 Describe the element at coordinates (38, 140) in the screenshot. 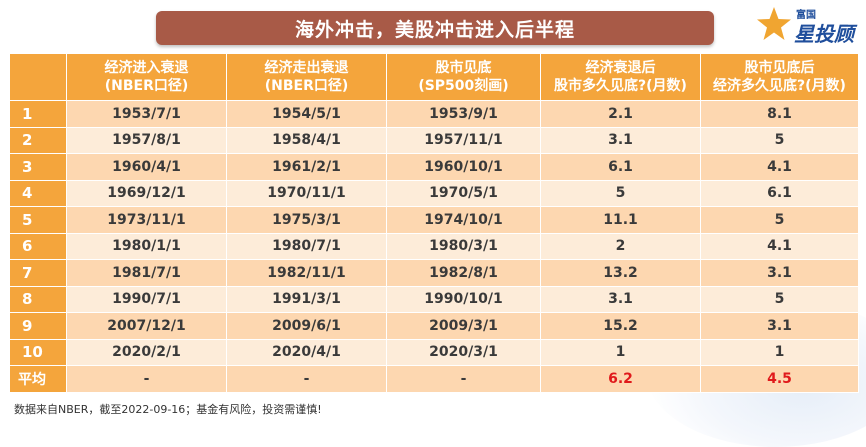

I see `row-index: 2` at that location.